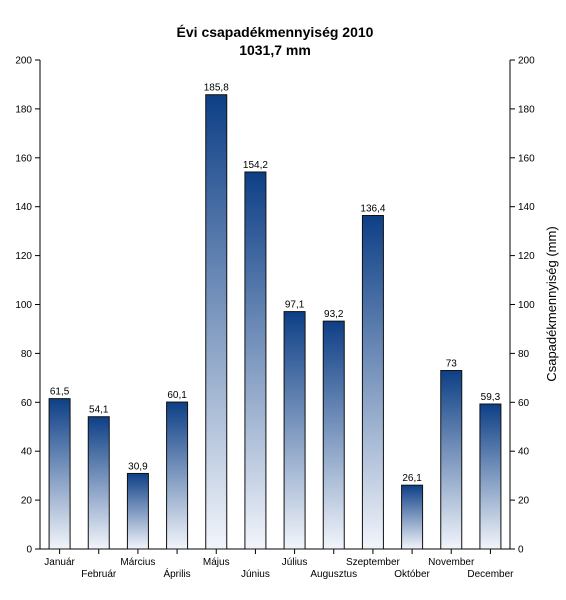 The height and width of the screenshot is (600, 566). I want to click on category-label: Május, so click(216, 562).